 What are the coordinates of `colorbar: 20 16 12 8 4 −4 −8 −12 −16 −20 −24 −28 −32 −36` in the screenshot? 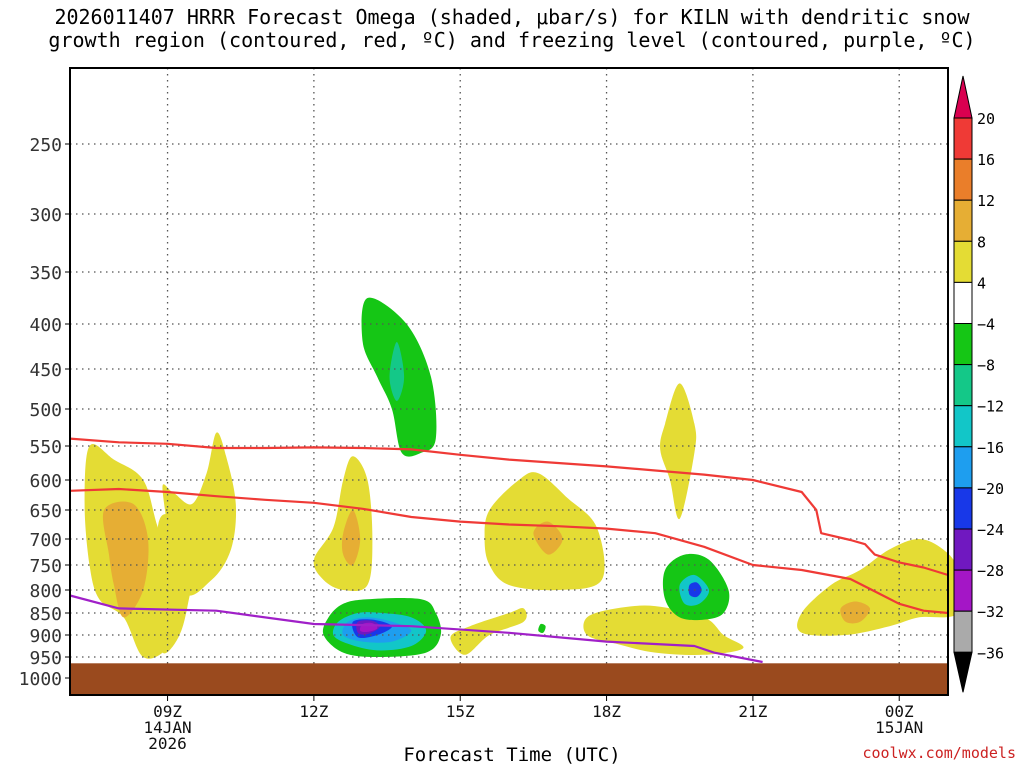 It's located at (978, 384).